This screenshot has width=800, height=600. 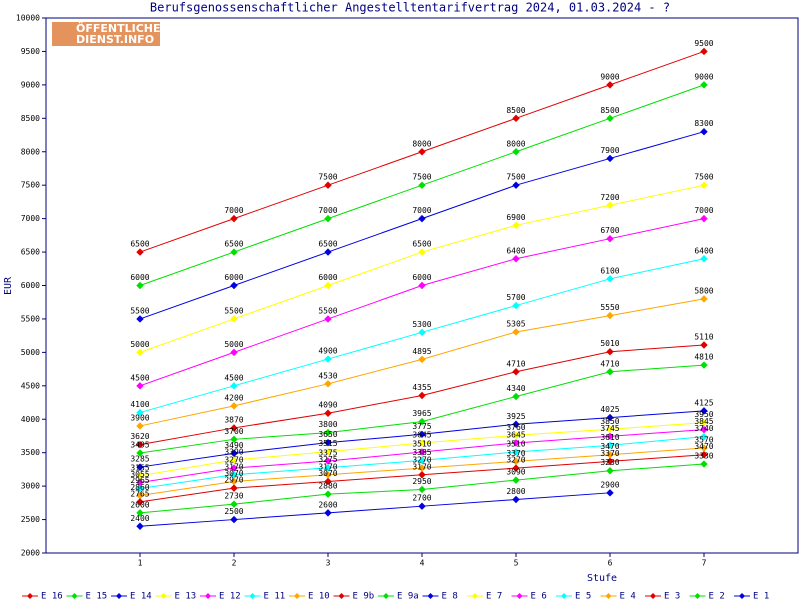 What do you see at coordinates (139, 467) in the screenshot?
I see `data-label: 3155` at bounding box center [139, 467].